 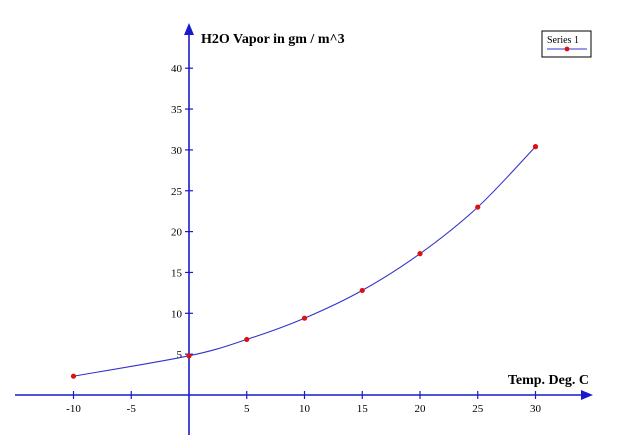 I want to click on y-axis, so click(x=189, y=229).